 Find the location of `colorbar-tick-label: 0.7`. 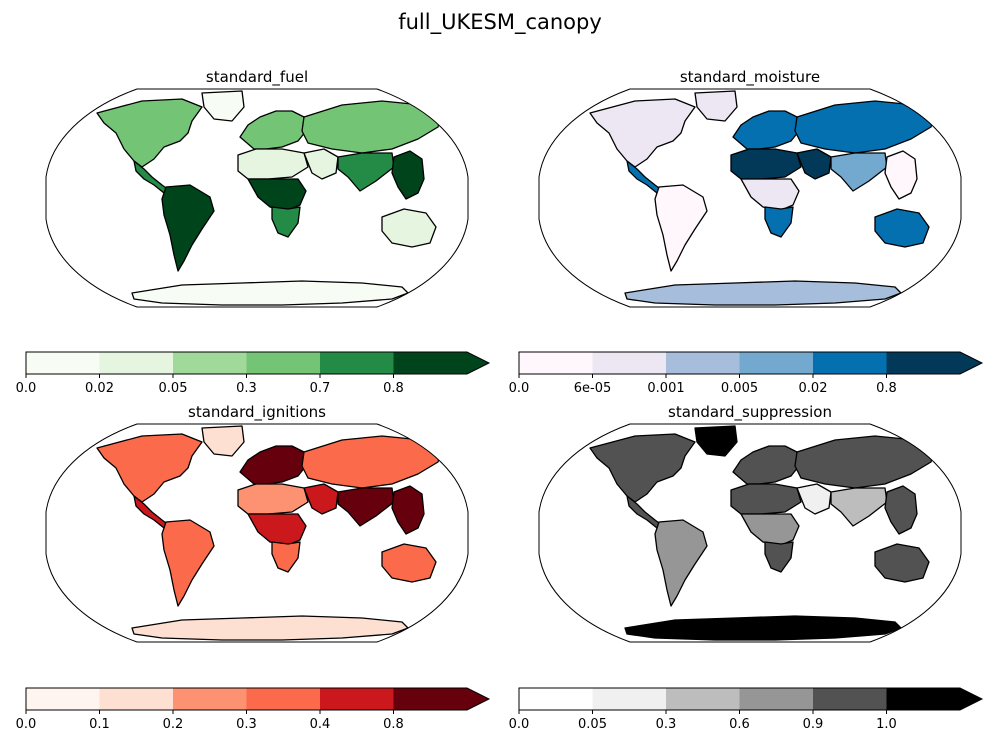

colorbar-tick-label: 0.7 is located at coordinates (320, 388).